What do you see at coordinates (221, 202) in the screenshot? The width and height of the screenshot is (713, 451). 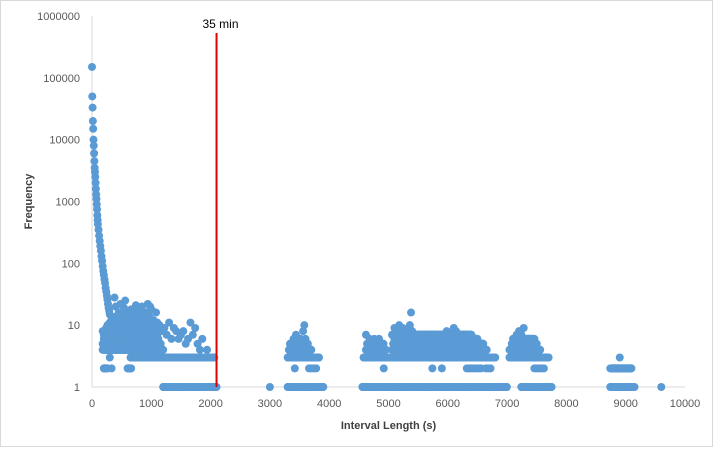 I see `annotation-layer: 35 min` at bounding box center [221, 202].